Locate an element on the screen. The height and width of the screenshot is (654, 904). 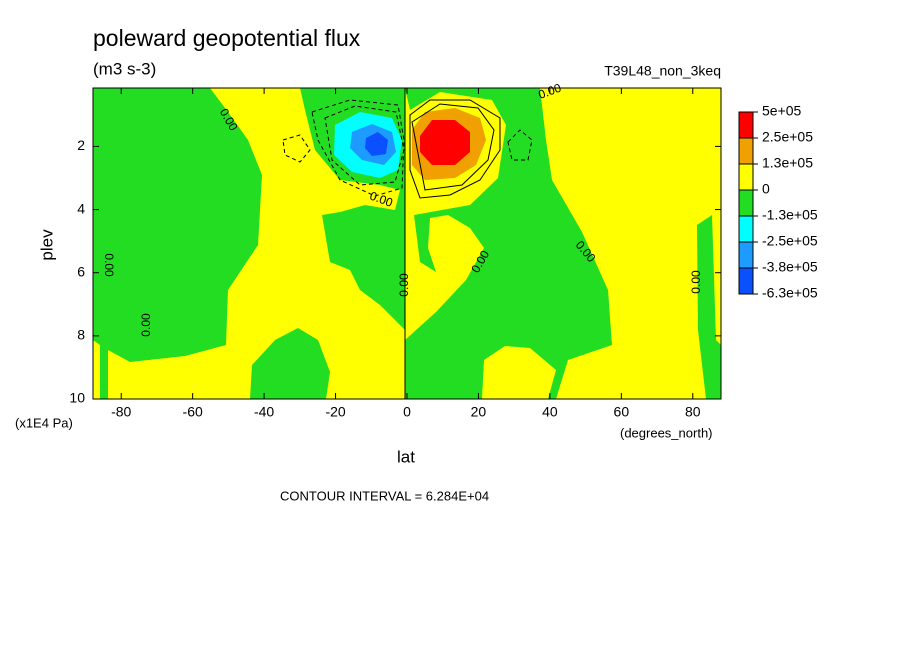
colorbar-label: -2.5e+05 is located at coordinates (790, 241).